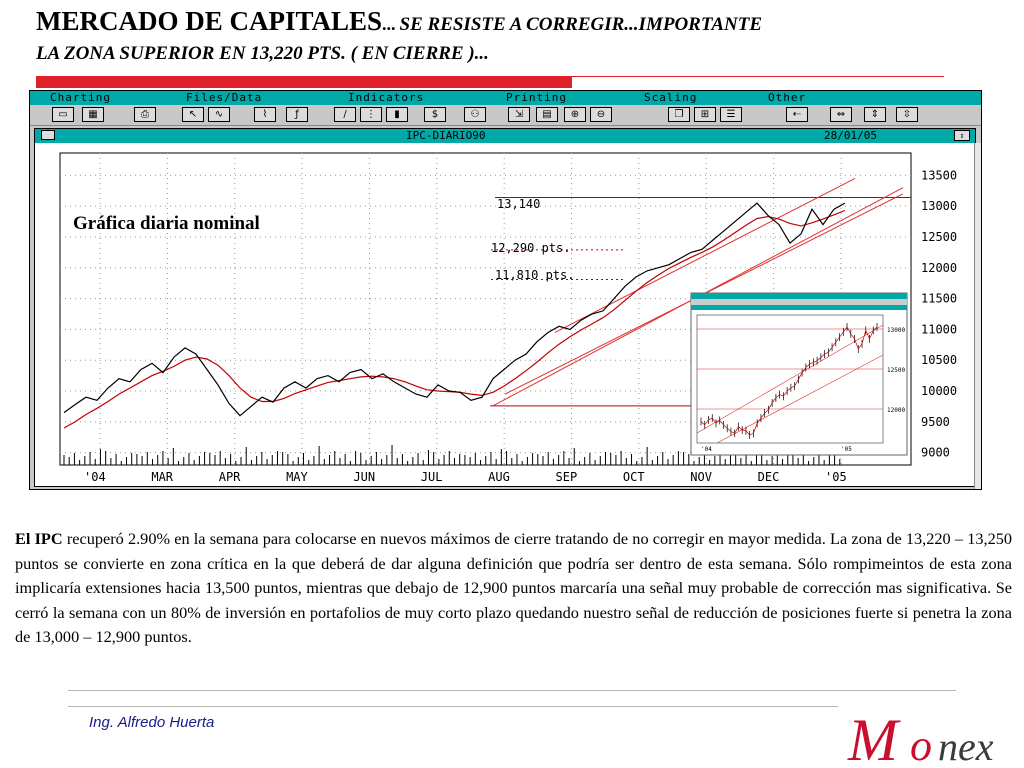  I want to click on inset-ma-line, so click(789, 381).